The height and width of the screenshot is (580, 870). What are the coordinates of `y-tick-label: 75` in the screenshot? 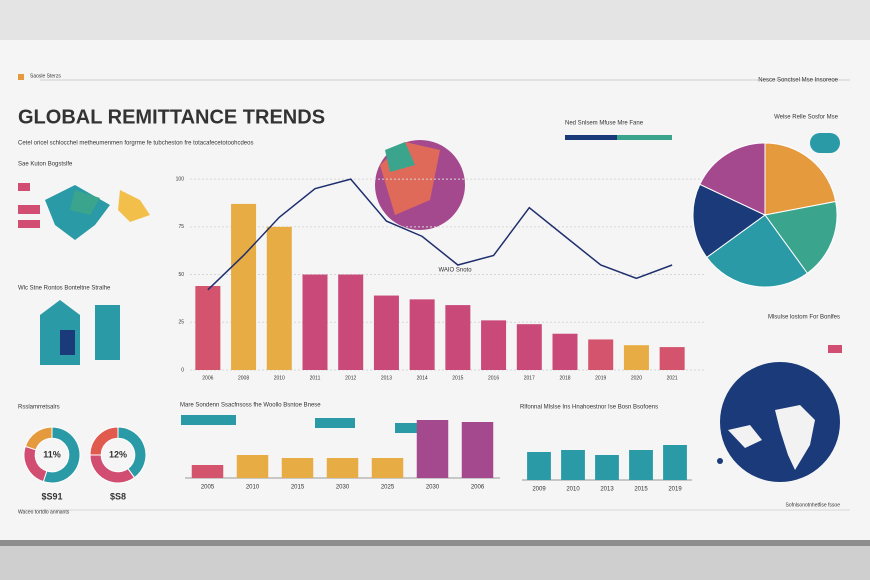 It's located at (181, 227).